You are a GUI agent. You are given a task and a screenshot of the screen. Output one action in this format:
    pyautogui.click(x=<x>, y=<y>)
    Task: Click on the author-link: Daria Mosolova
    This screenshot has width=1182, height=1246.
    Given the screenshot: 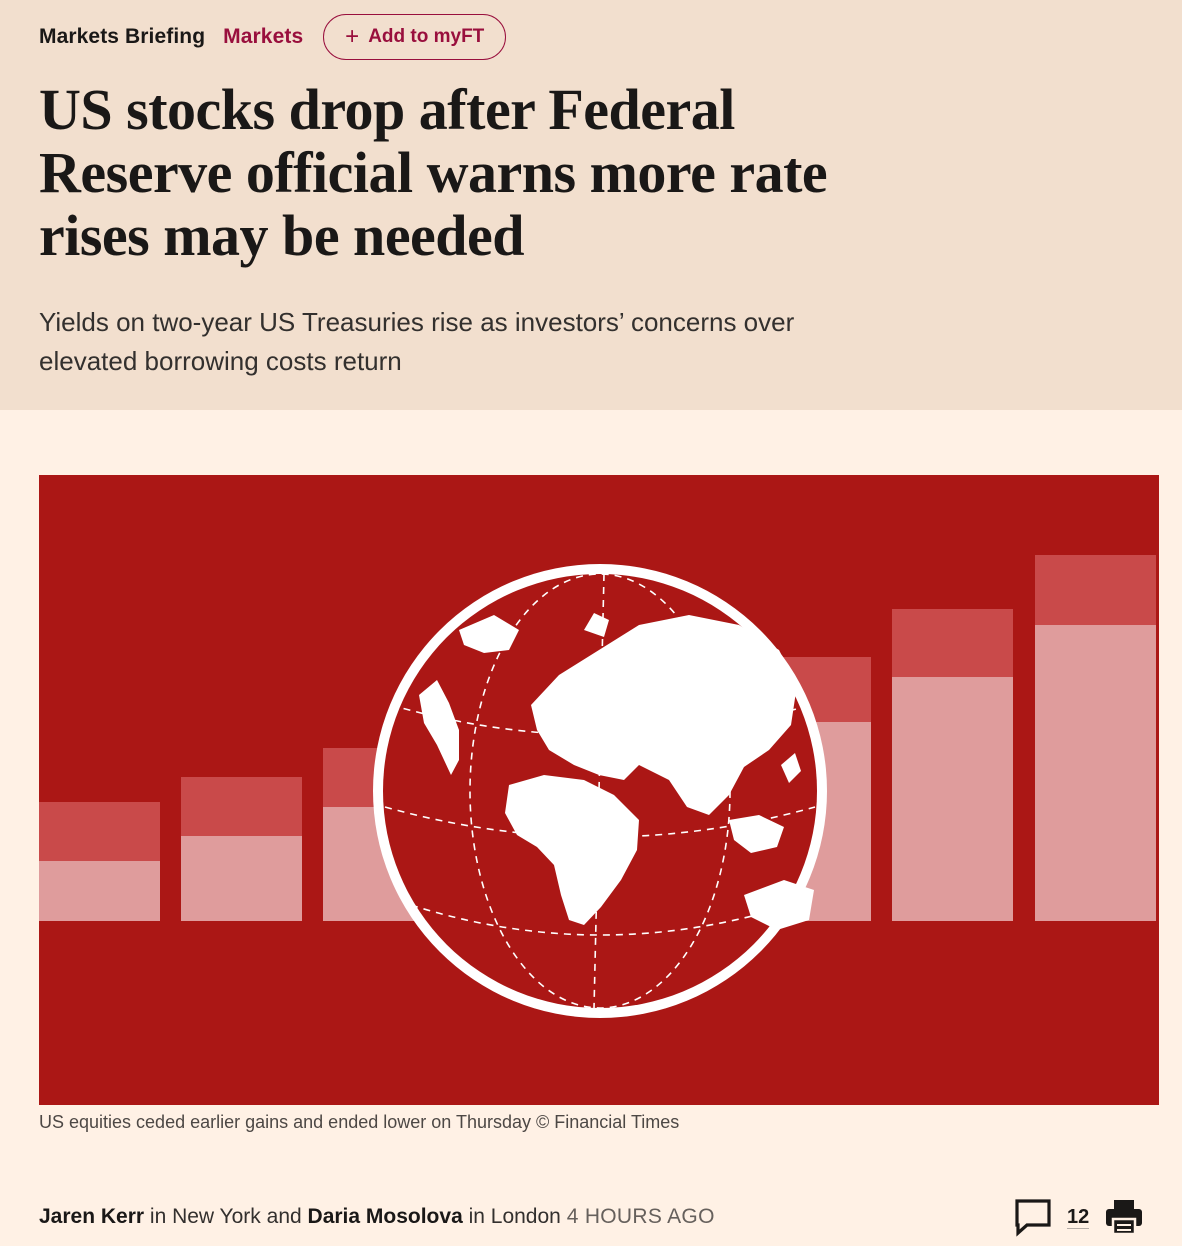 What is the action you would take?
    pyautogui.click(x=385, y=1216)
    